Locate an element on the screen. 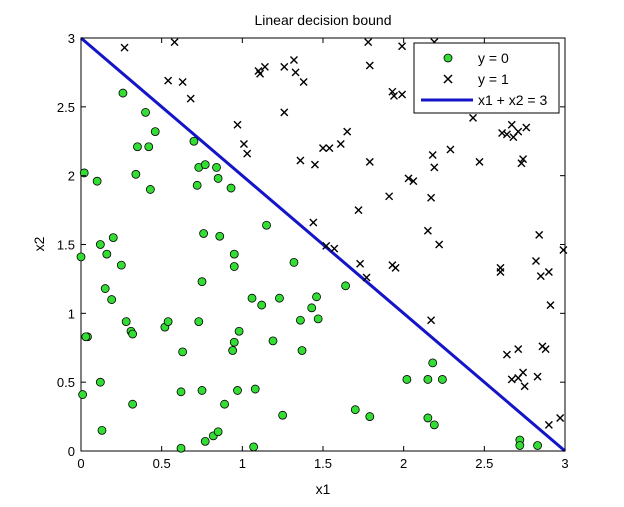 The width and height of the screenshot is (624, 507). y-tick-label: 3 is located at coordinates (71, 38).